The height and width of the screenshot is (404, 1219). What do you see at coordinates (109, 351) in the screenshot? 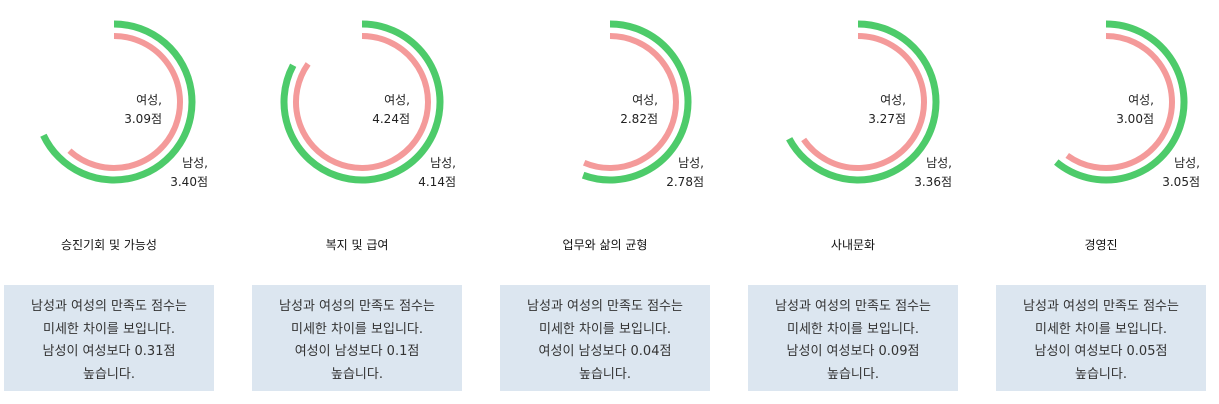
I see `summary-line: 남성이 여성보다 0.31점` at bounding box center [109, 351].